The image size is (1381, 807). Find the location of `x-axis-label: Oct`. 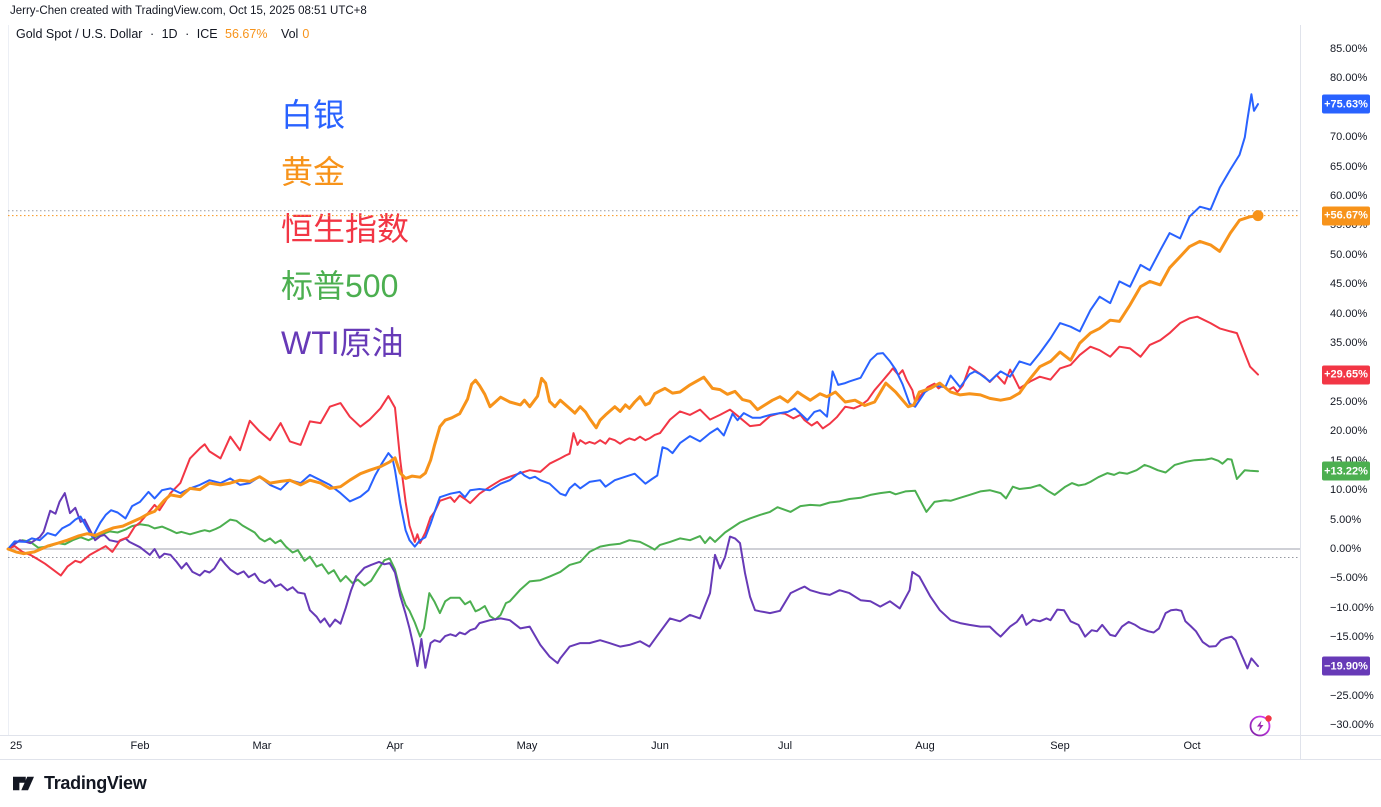

x-axis-label: Oct is located at coordinates (1192, 746).